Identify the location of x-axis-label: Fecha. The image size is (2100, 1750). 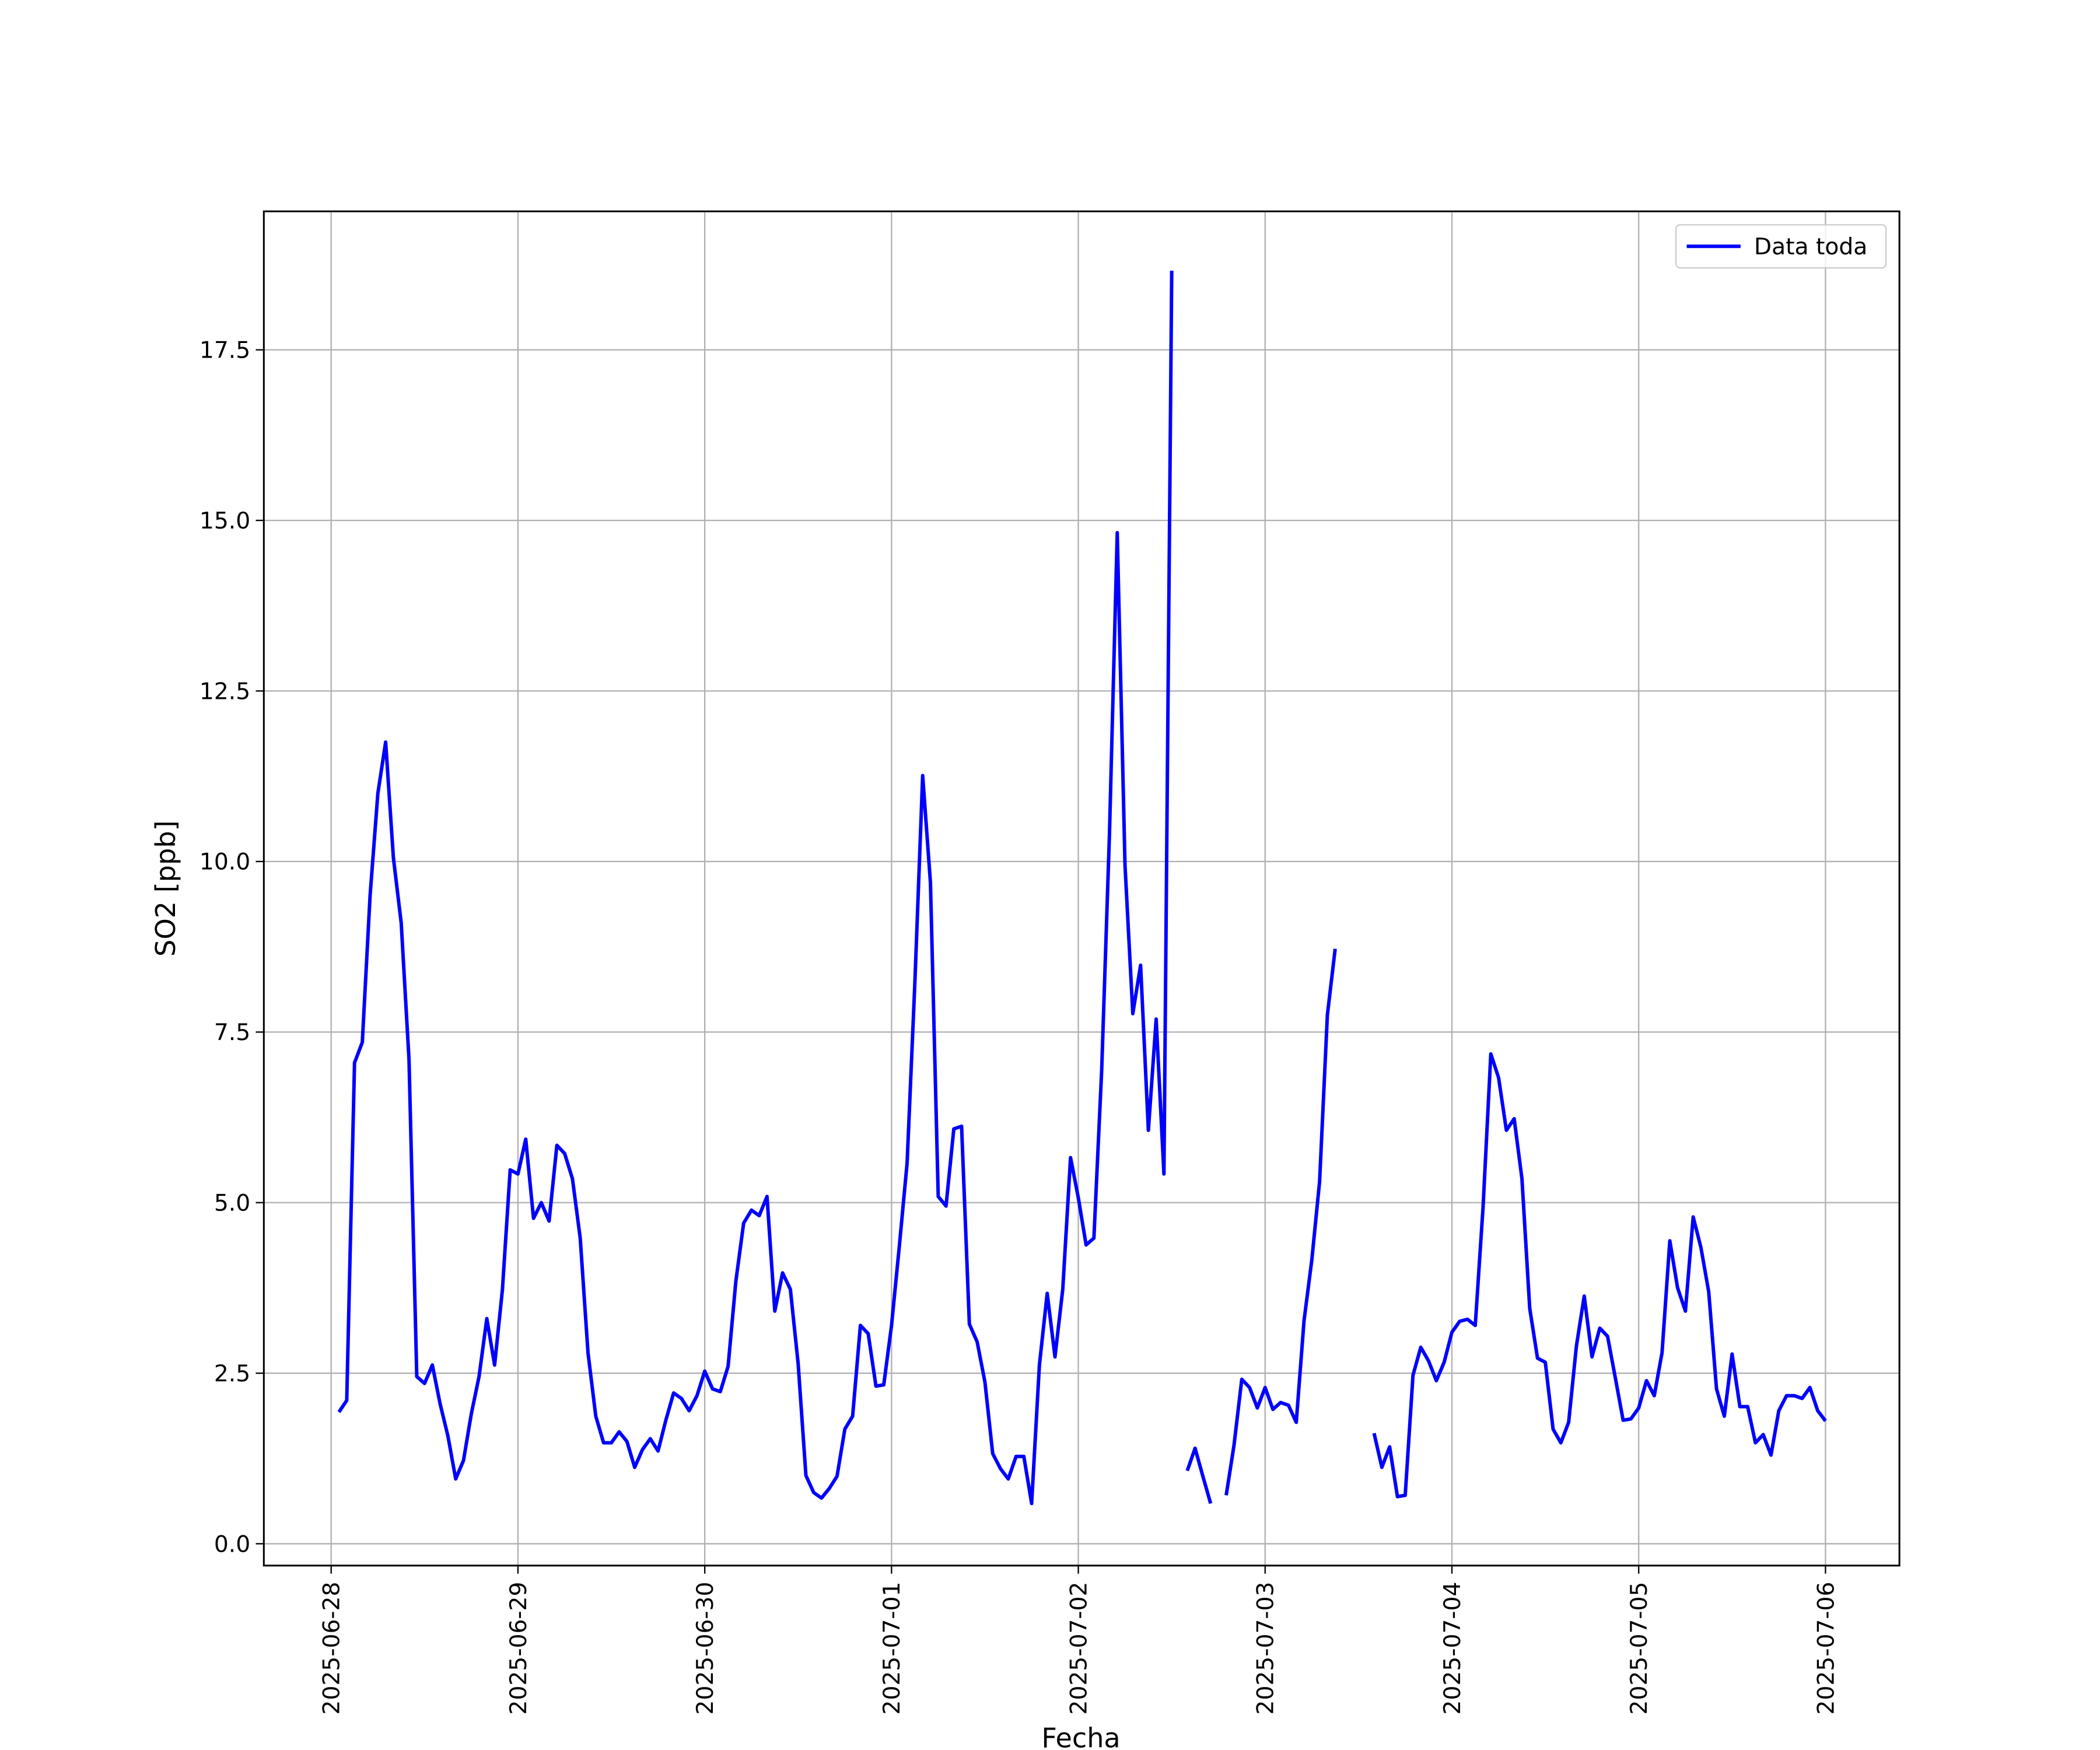
(1080, 1736).